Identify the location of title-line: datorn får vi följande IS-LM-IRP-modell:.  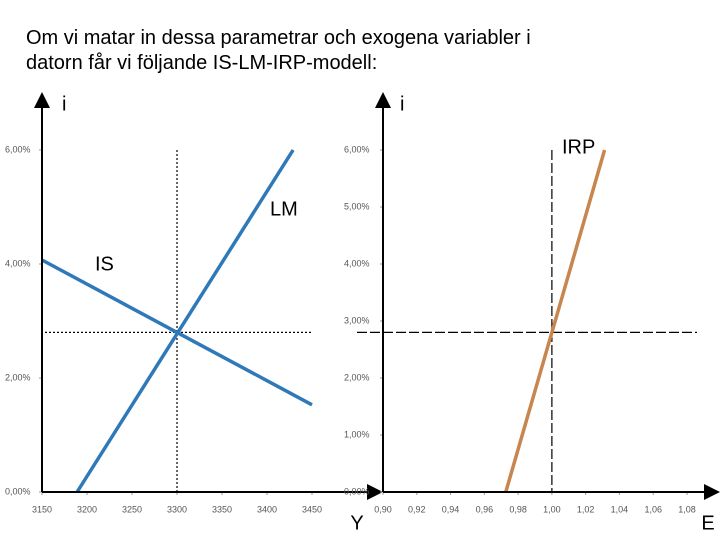
(202, 63).